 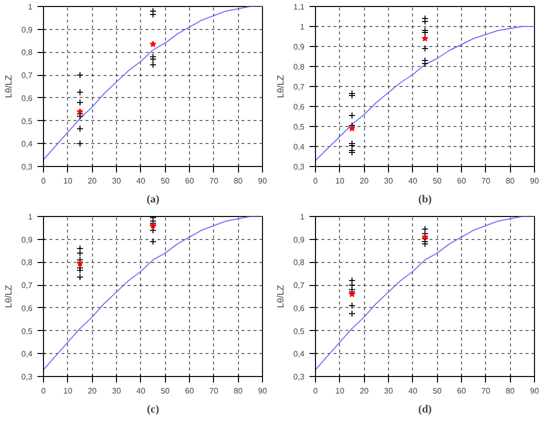 I want to click on text: (d), so click(x=425, y=410).